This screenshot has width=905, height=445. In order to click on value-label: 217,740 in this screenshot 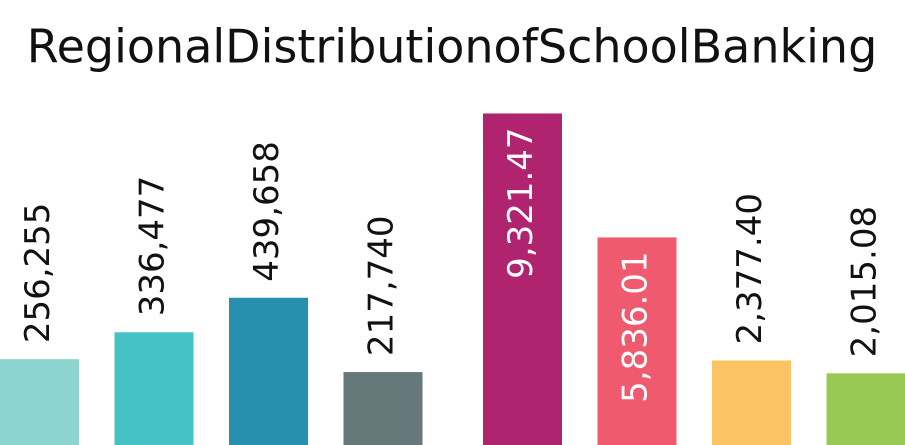, I will do `click(382, 285)`.